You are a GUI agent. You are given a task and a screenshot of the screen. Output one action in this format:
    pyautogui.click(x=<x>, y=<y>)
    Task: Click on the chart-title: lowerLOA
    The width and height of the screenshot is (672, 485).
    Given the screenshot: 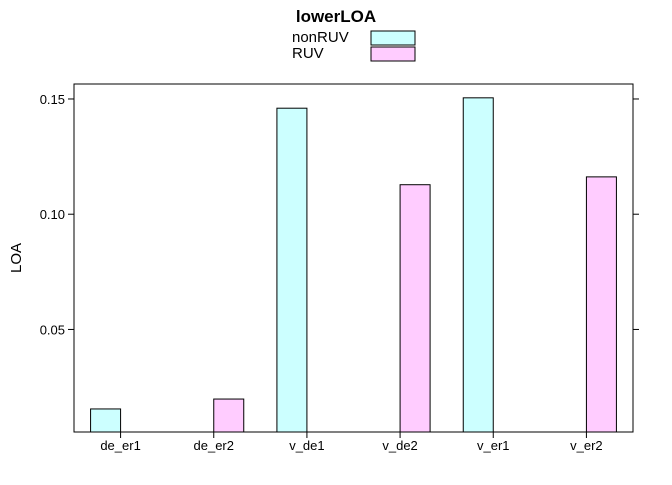 What is the action you would take?
    pyautogui.click(x=336, y=16)
    